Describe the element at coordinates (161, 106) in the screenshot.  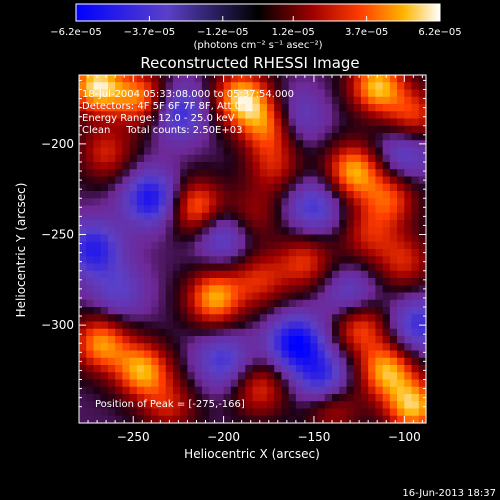
I see `annotation-detectors: Detectors: 4F 5F 6F 7F 8F, Att 0` at that location.